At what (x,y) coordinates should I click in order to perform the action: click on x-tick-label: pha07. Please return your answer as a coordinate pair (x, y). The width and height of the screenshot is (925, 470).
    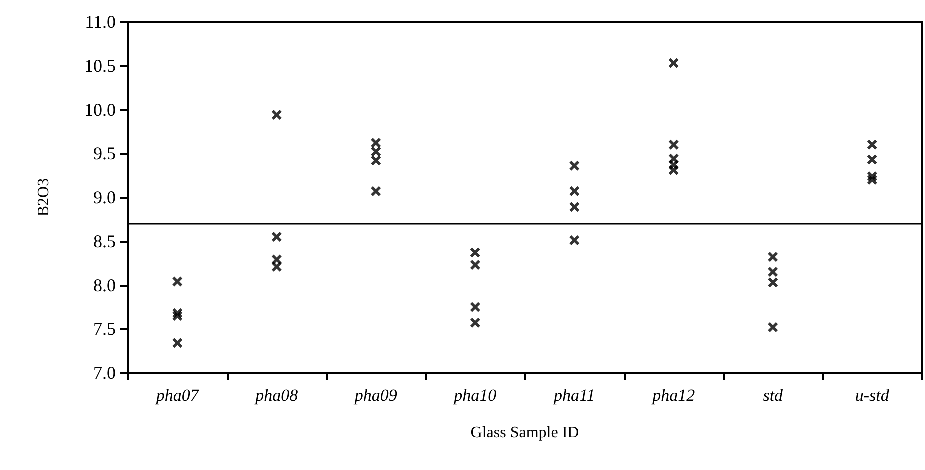
    Looking at the image, I should click on (177, 395).